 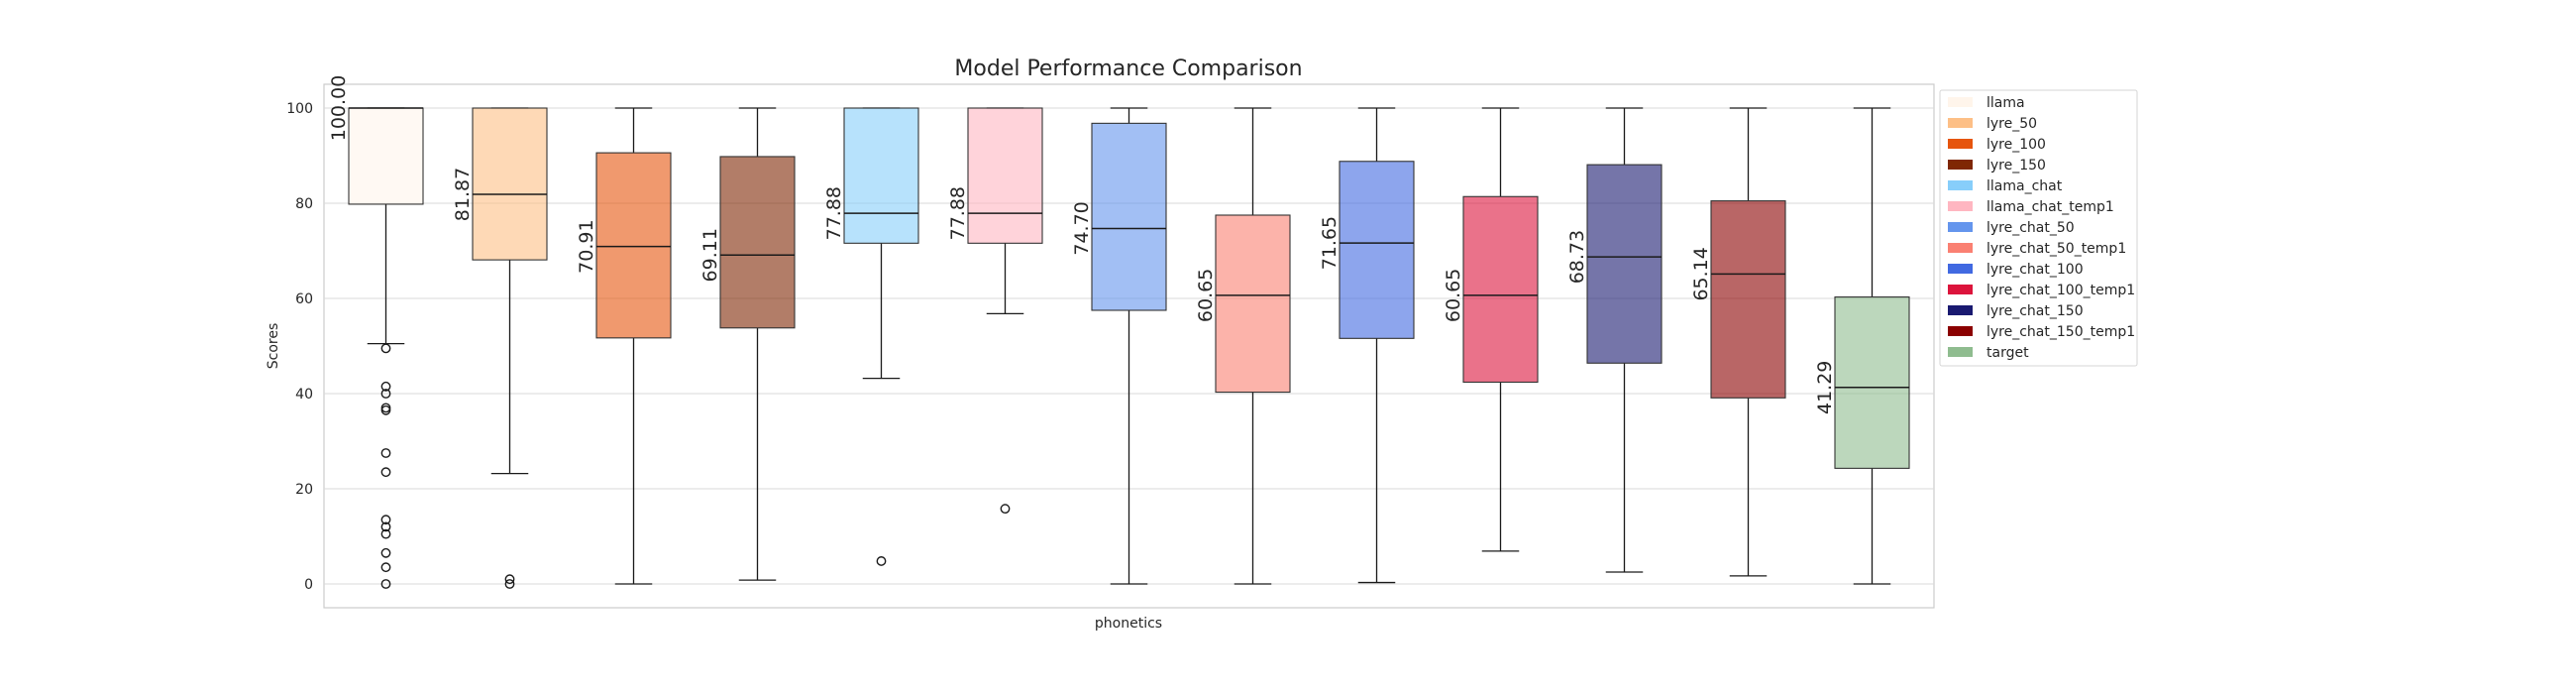 What do you see at coordinates (304, 299) in the screenshot?
I see `y-tick-label: 60` at bounding box center [304, 299].